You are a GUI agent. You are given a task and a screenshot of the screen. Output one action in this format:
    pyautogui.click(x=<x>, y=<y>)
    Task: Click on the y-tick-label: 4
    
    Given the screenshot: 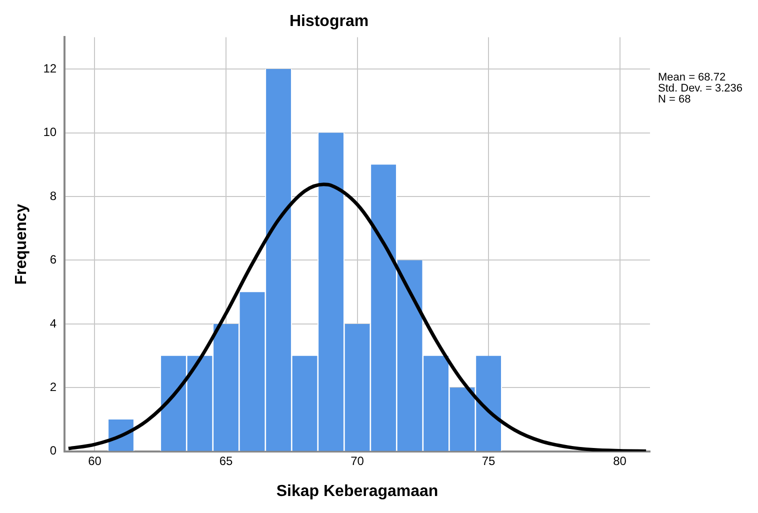 What is the action you would take?
    pyautogui.click(x=53, y=323)
    